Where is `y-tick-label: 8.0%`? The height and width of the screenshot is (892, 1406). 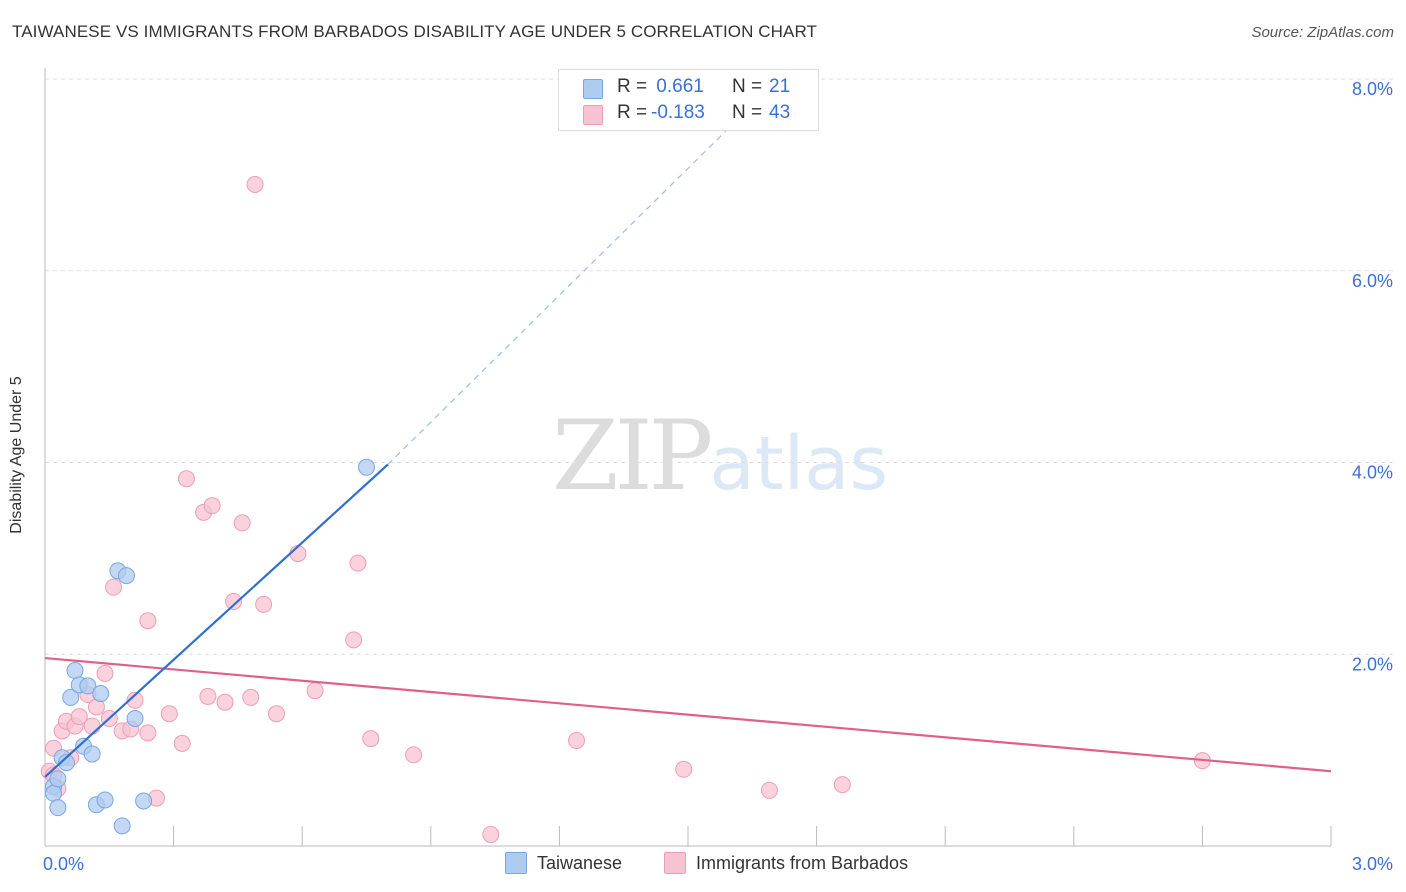
y-tick-label: 8.0% is located at coordinates (1372, 89).